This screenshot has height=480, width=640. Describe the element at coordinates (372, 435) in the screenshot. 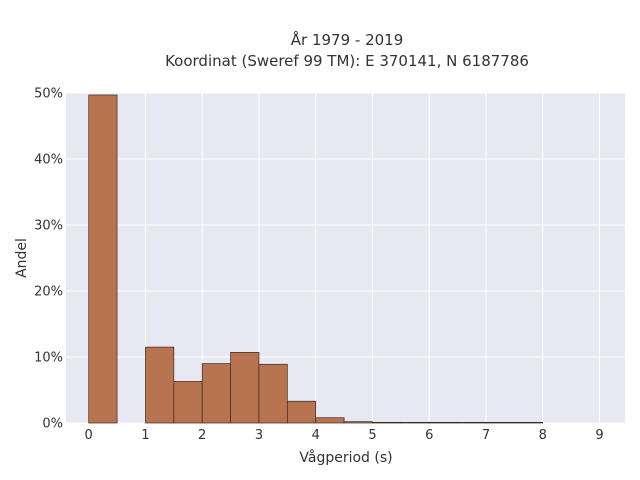

I see `x-tick-label: 5` at that location.